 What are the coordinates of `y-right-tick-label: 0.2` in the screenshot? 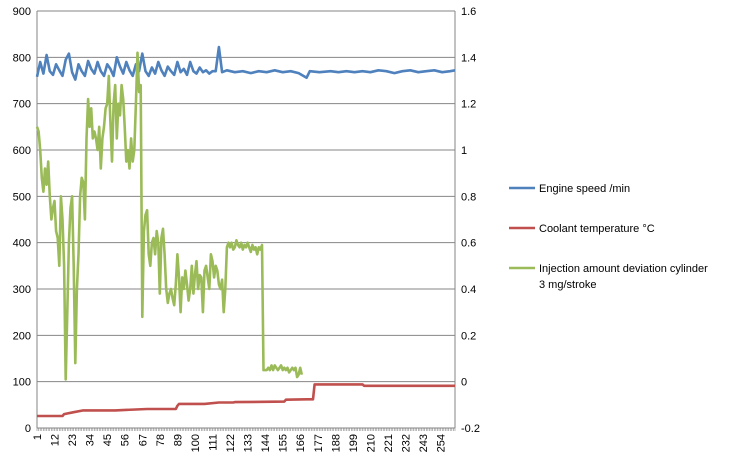 It's located at (468, 336).